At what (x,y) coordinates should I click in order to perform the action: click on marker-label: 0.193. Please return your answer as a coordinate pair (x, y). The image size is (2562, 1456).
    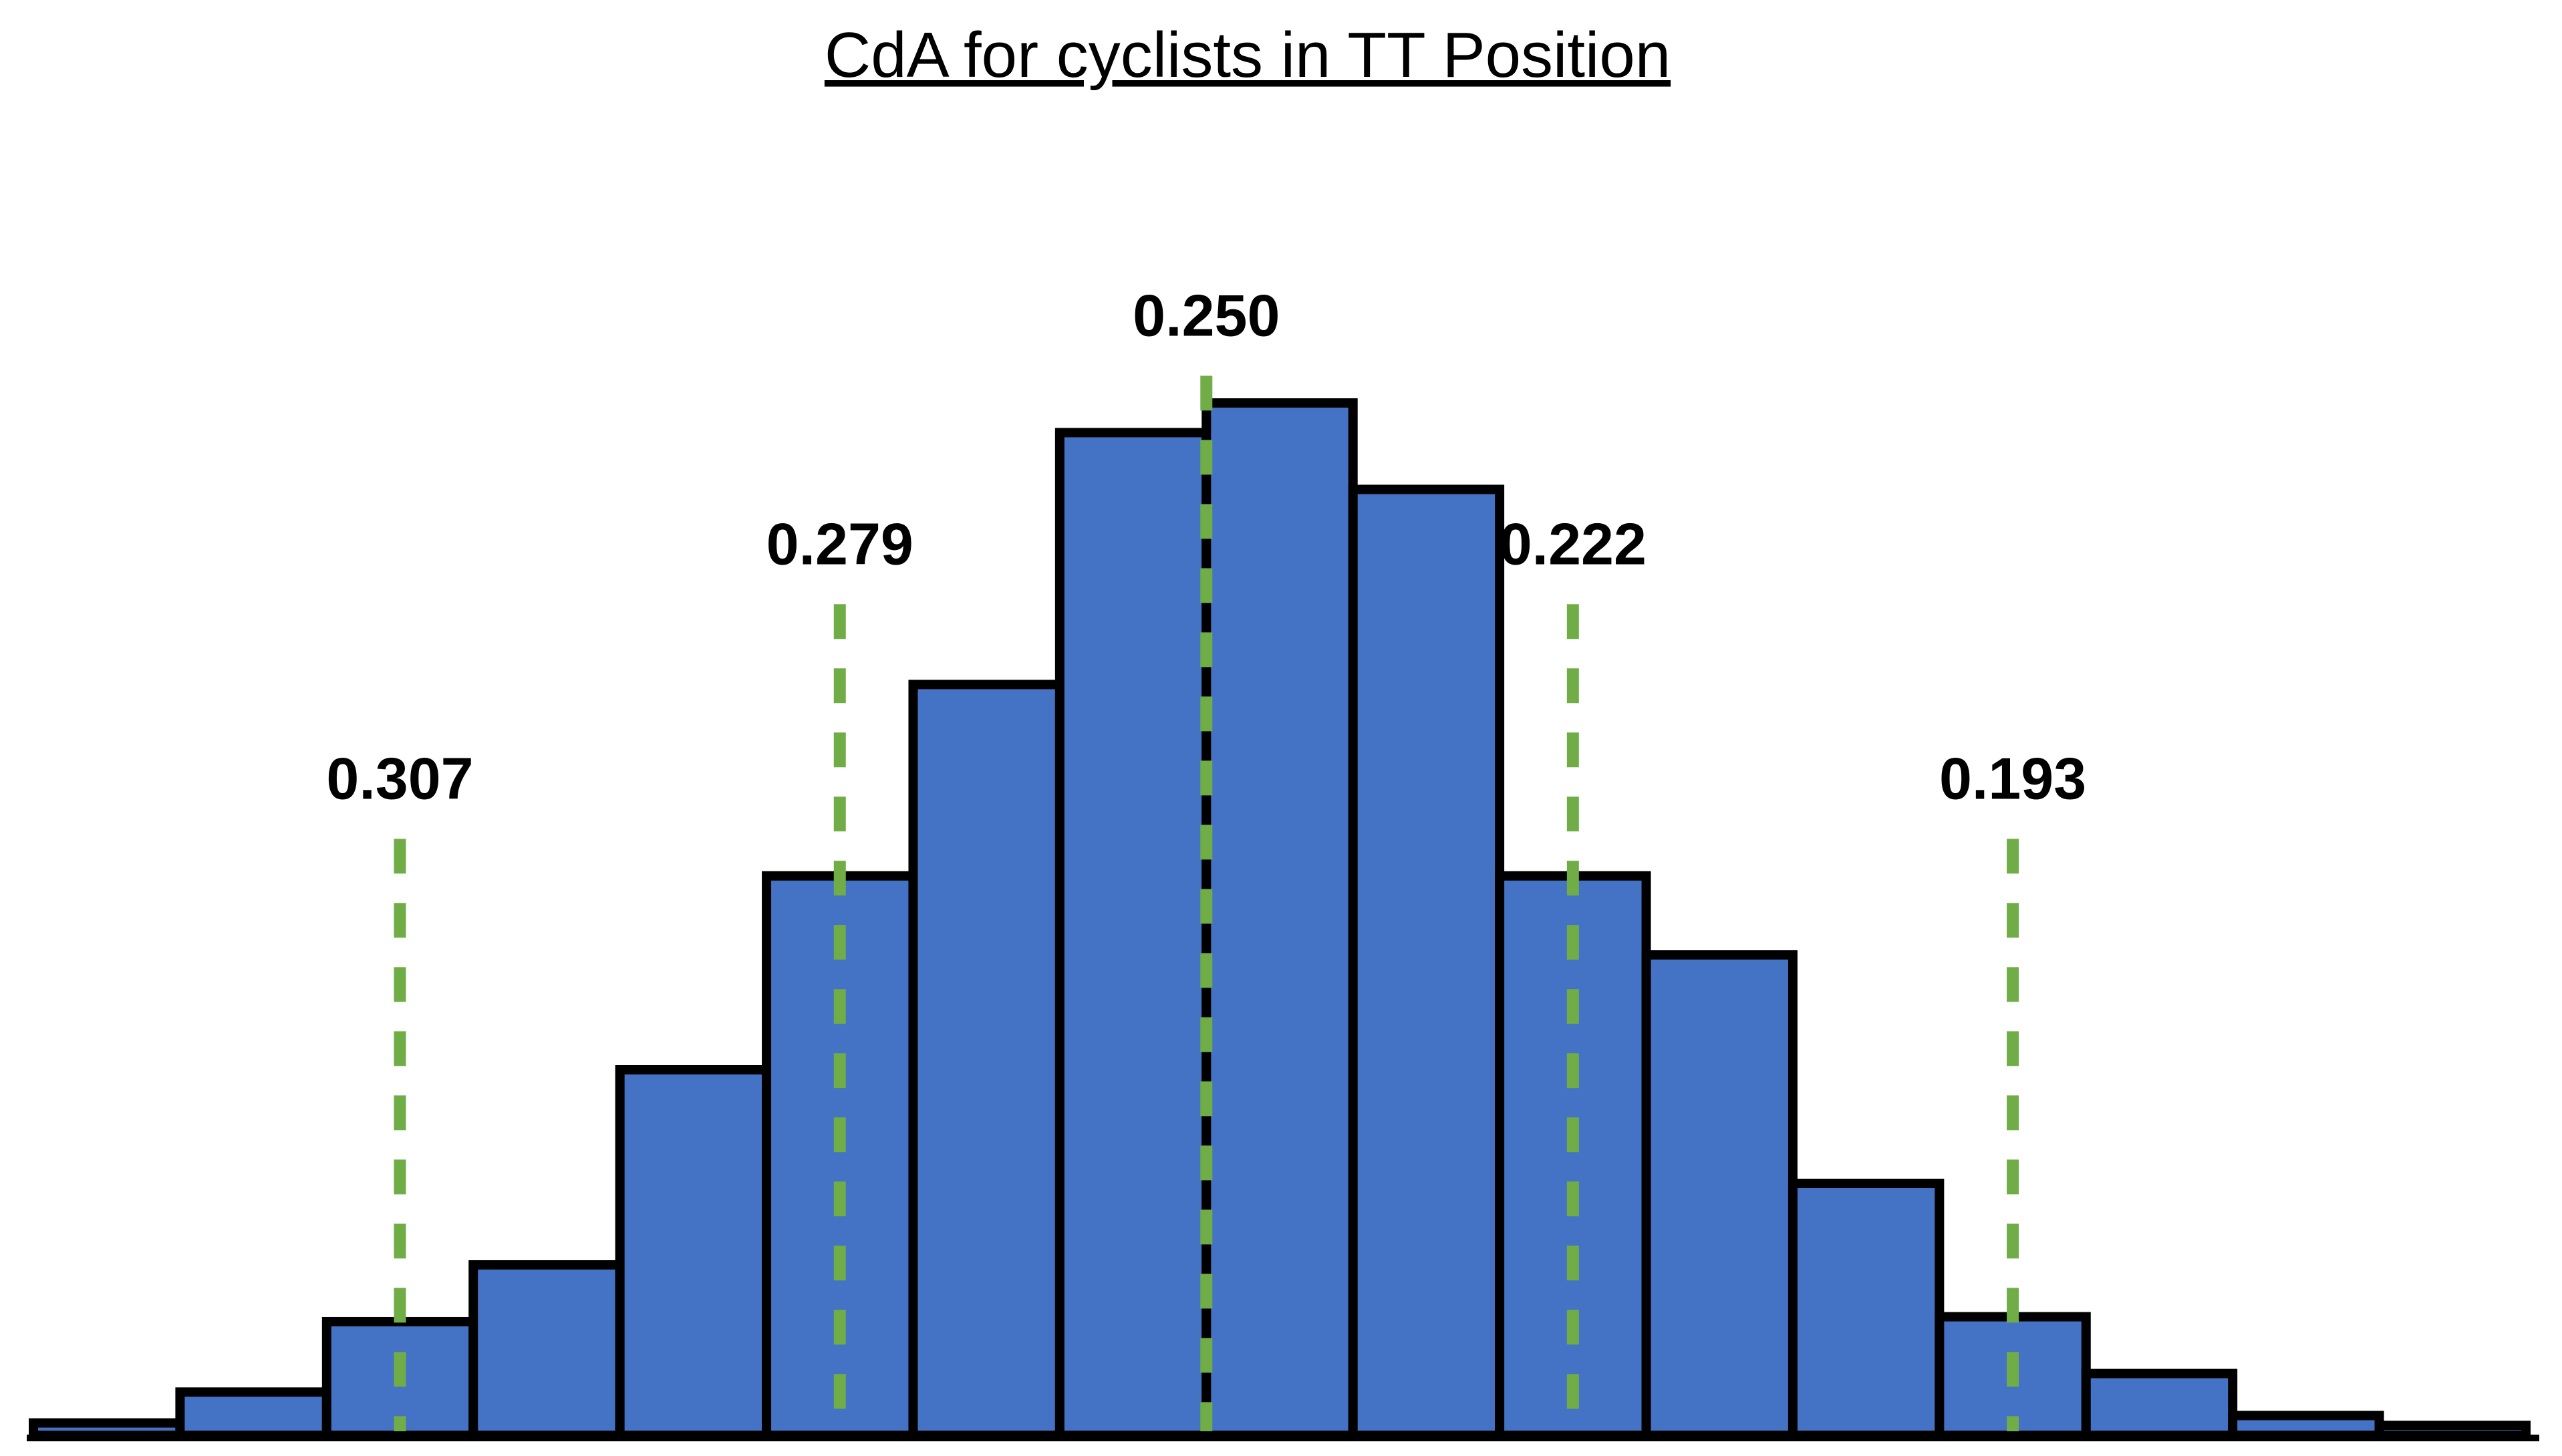
    Looking at the image, I should click on (2012, 778).